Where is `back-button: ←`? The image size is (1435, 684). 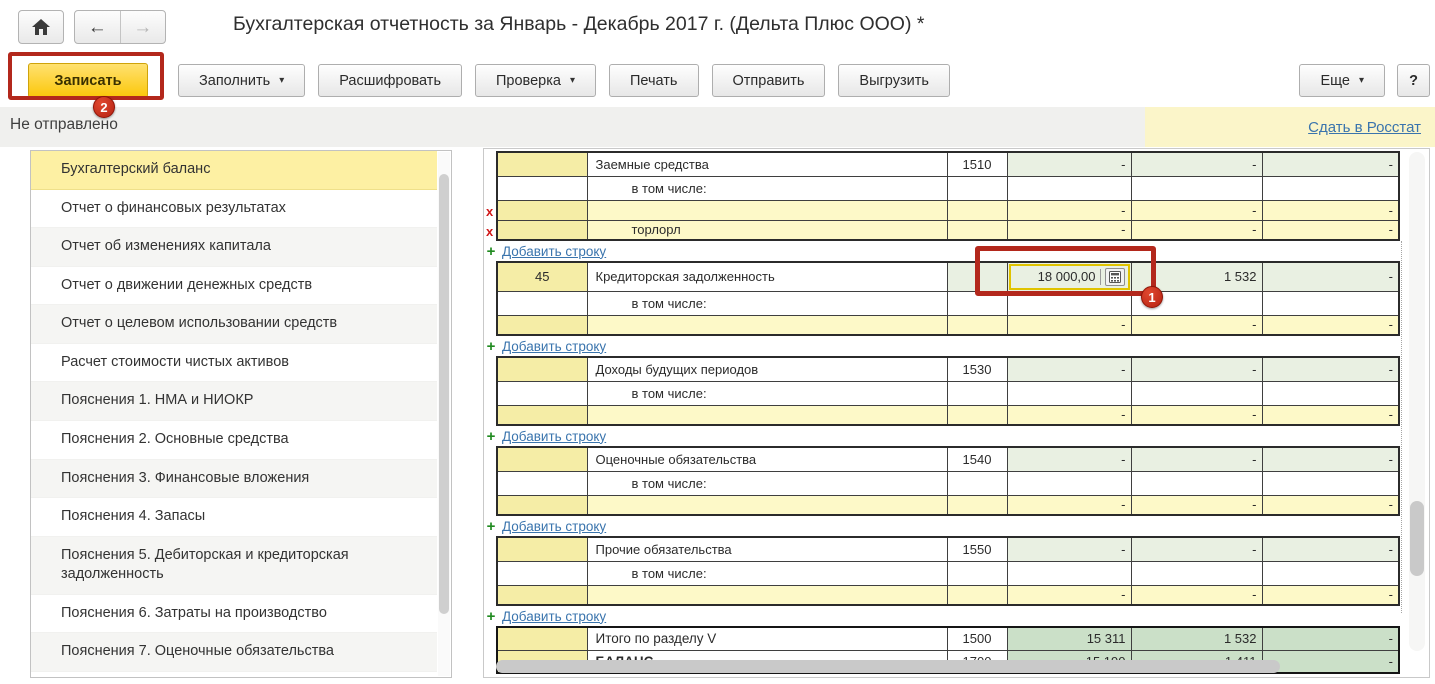
back-button: ← is located at coordinates (97, 27).